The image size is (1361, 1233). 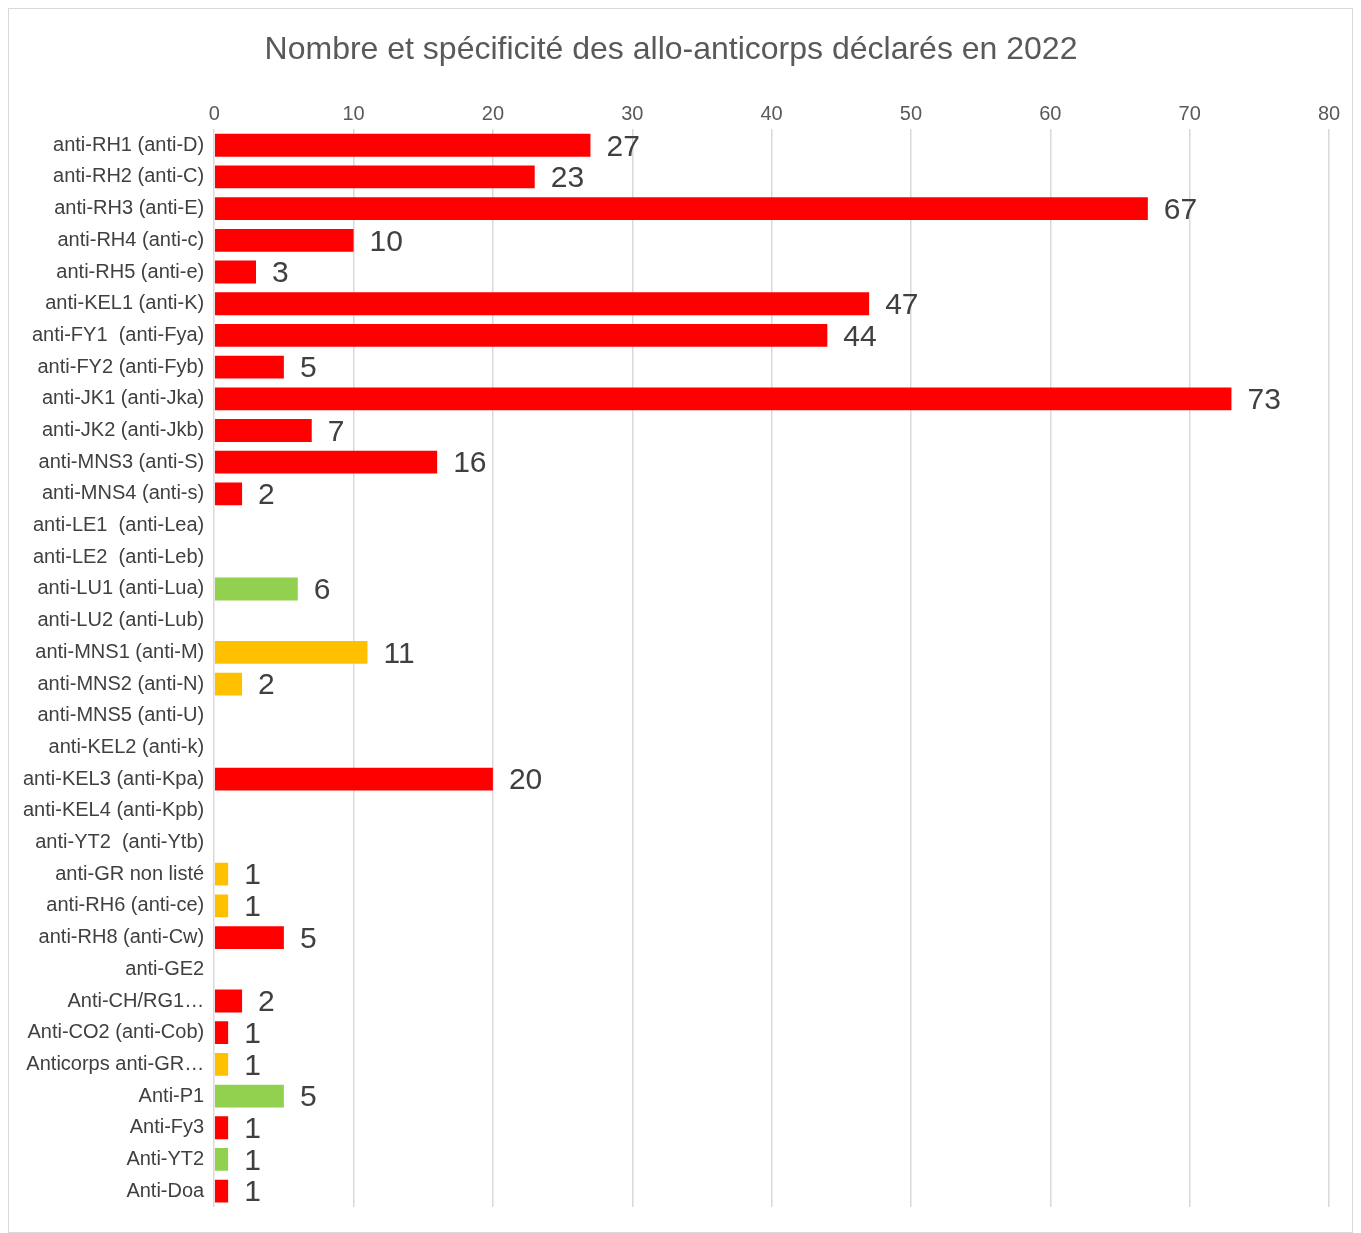 What do you see at coordinates (1180, 208) in the screenshot?
I see `data-label: 67` at bounding box center [1180, 208].